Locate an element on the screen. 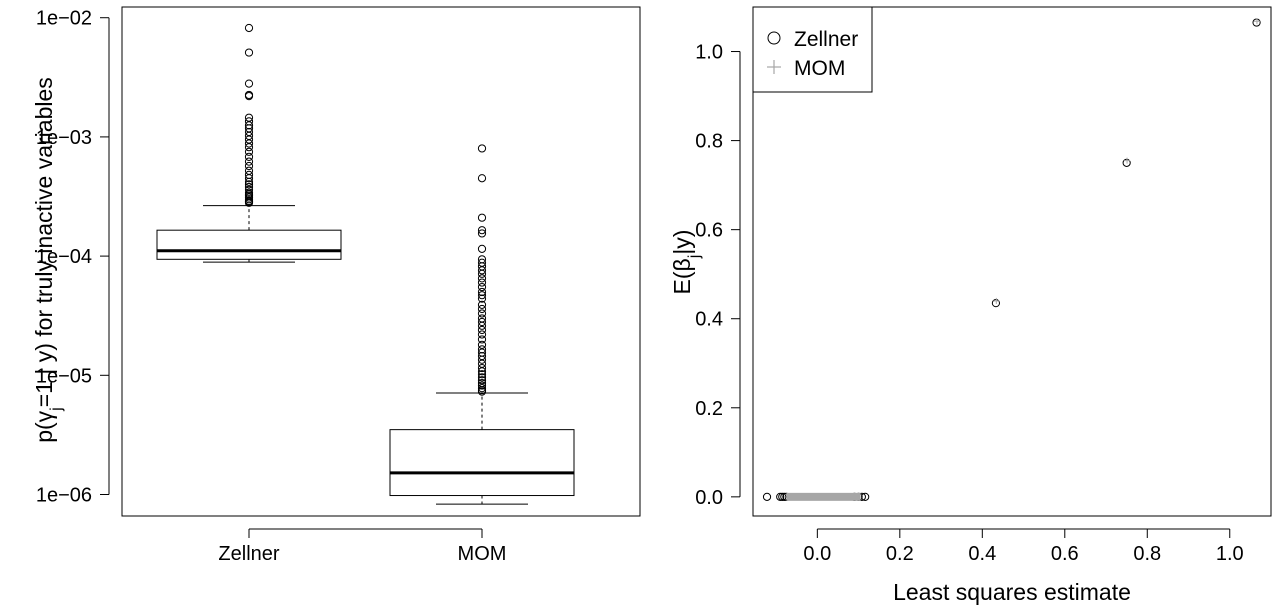 The height and width of the screenshot is (610, 1277). scatter-y-axis: 0.0 0.2 0.4 0.6 0.8 1.0 is located at coordinates (718, 275).